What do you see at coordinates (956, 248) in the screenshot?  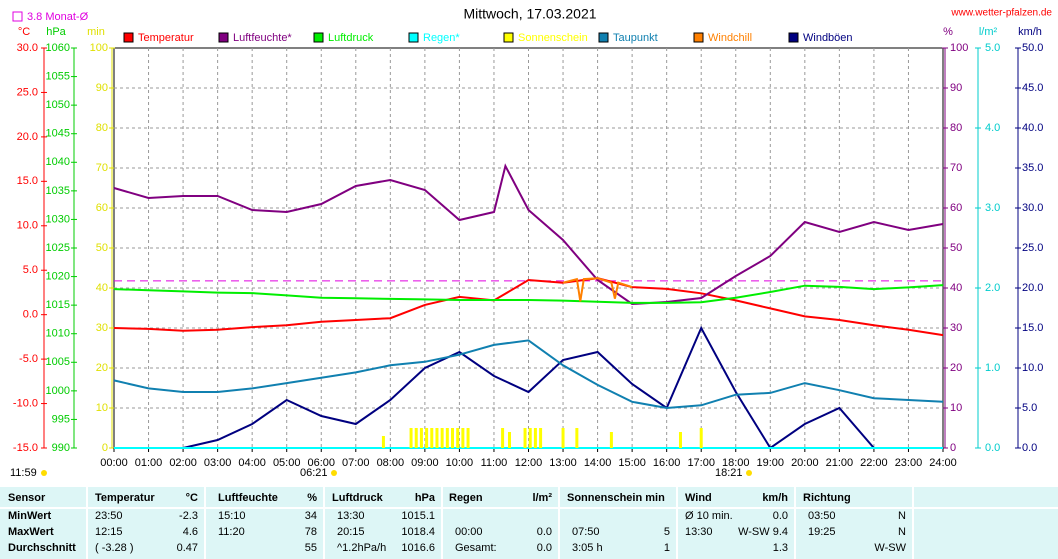 I see `y-tick-label: 50` at bounding box center [956, 248].